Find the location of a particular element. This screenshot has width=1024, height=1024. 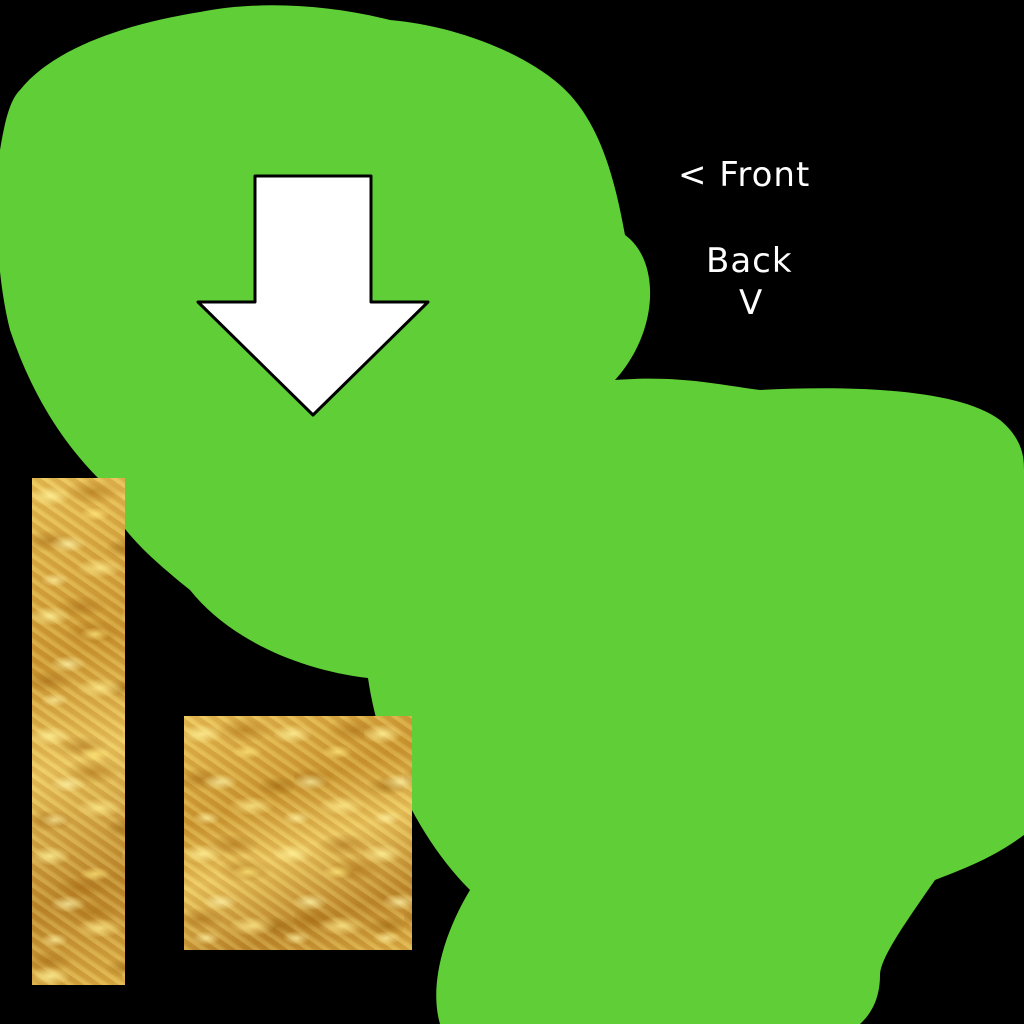

front-label: < Front is located at coordinates (744, 175).